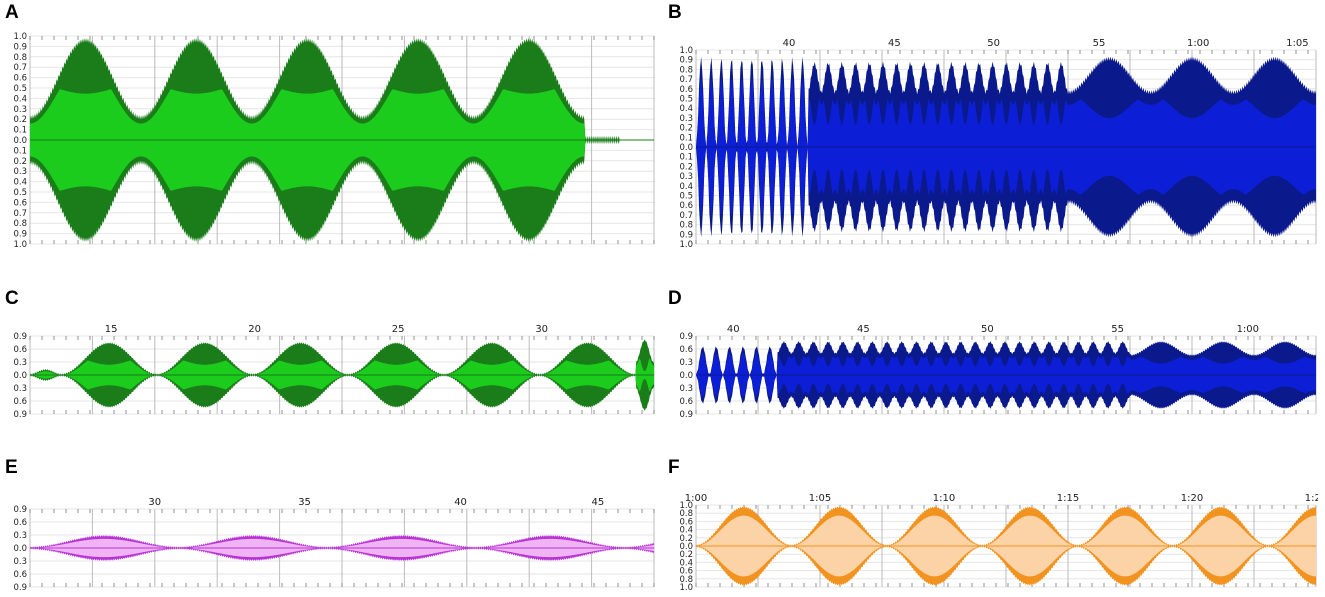 The height and width of the screenshot is (597, 1325). What do you see at coordinates (944, 498) in the screenshot?
I see `x-tick-label: 1:10` at bounding box center [944, 498].